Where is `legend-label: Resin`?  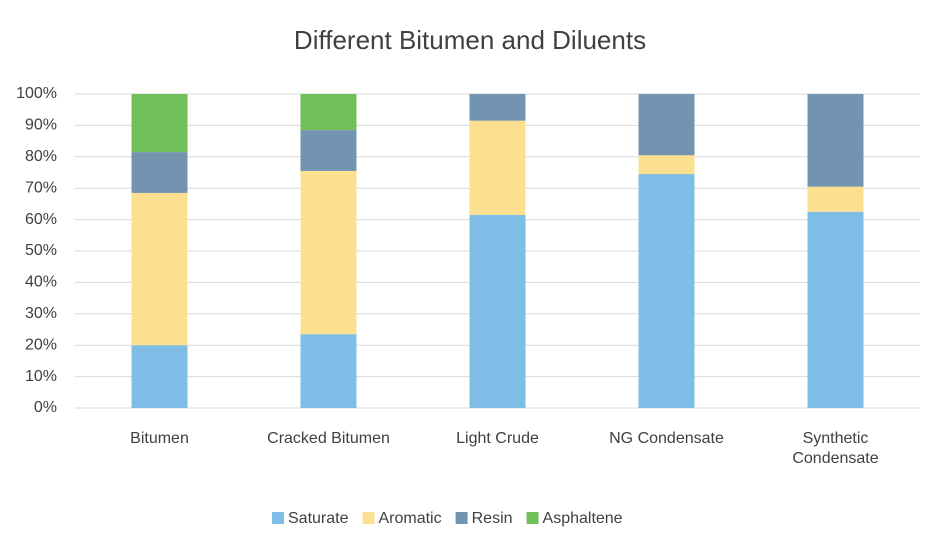 legend-label: Resin is located at coordinates (492, 518).